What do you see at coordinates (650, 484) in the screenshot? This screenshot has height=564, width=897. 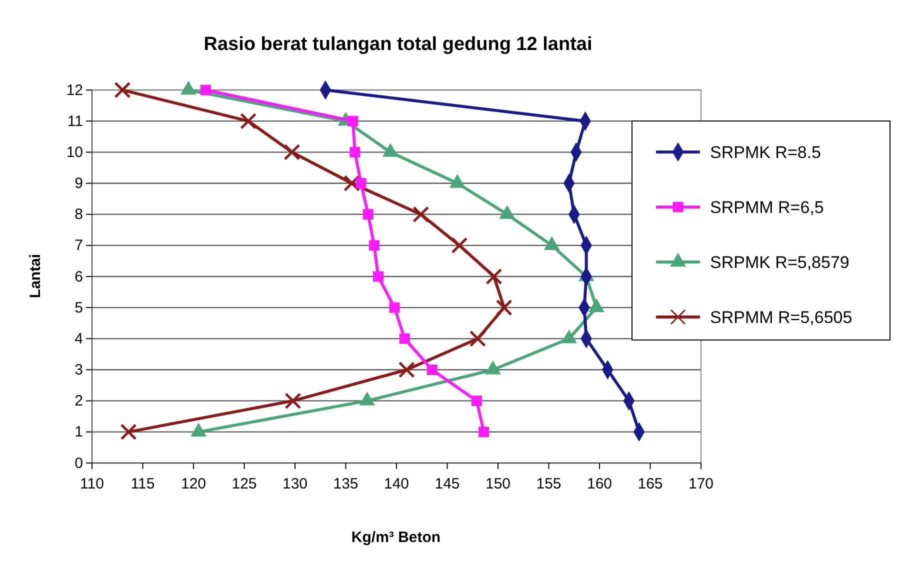 I see `x-tick-label: 165` at bounding box center [650, 484].